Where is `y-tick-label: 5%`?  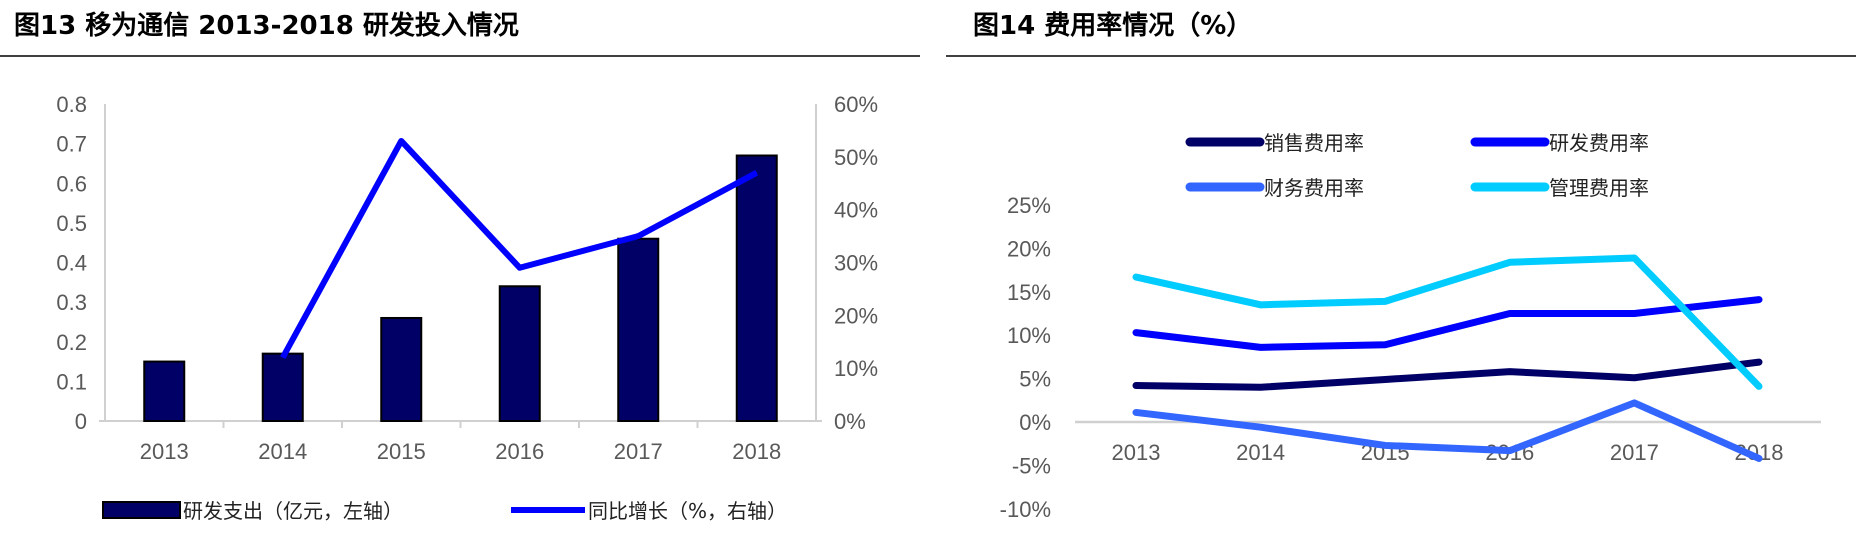 y-tick-label: 5% is located at coordinates (1035, 379).